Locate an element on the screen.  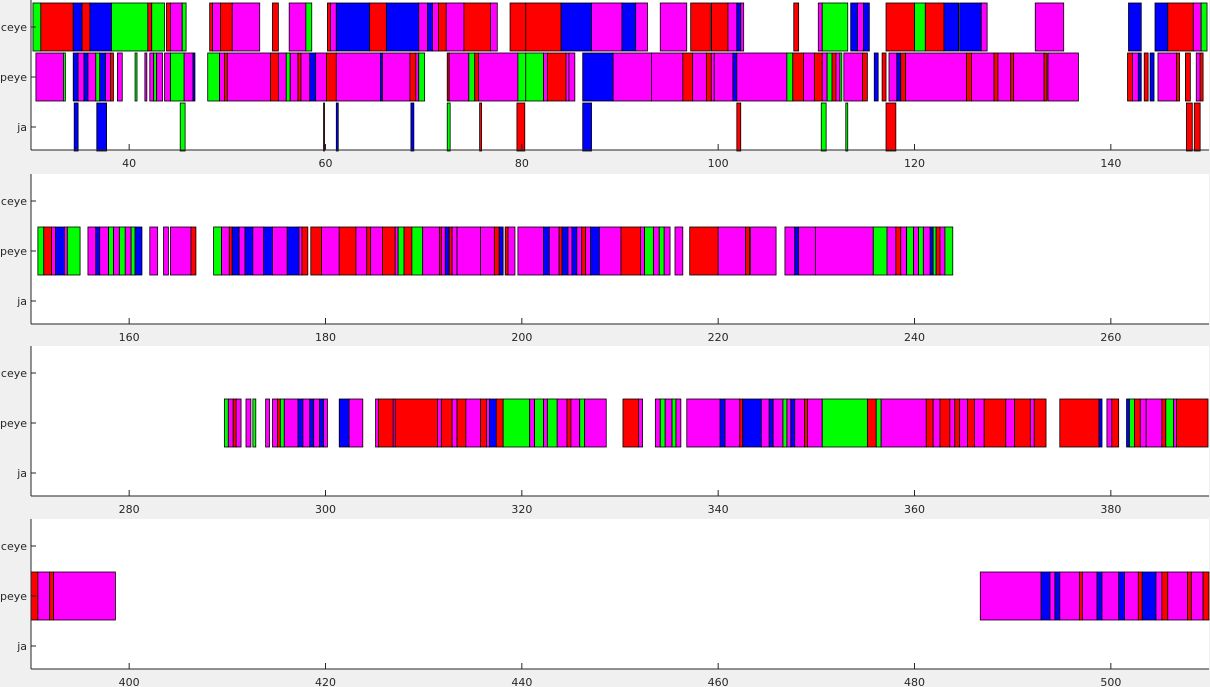
x-tick-label: 100 is located at coordinates (718, 163).